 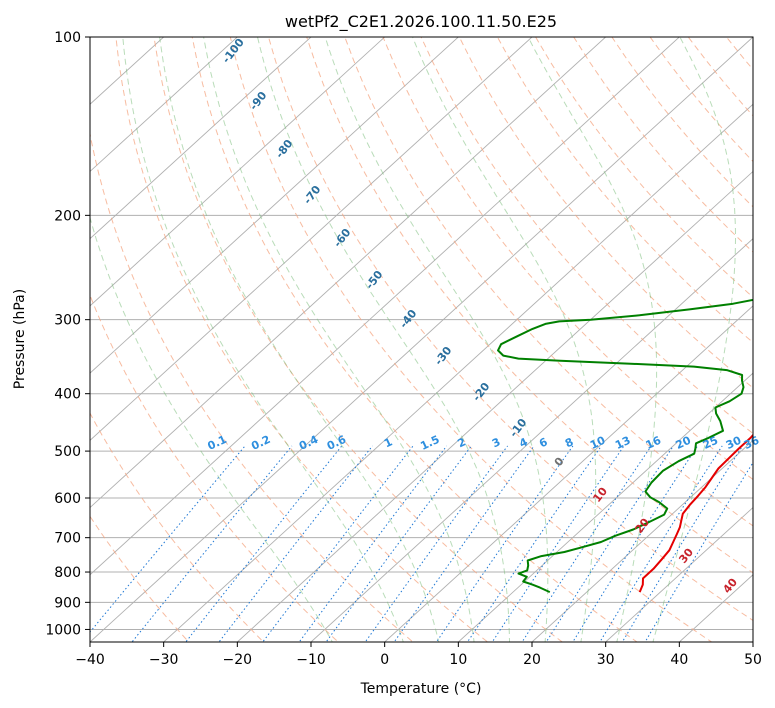 I want to click on x-tick-label: 20, so click(x=532, y=660).